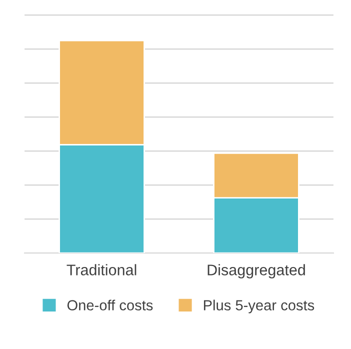 Image resolution: width=351 pixels, height=349 pixels. Describe the element at coordinates (101, 270) in the screenshot. I see `x-tick-label: Traditional` at that location.